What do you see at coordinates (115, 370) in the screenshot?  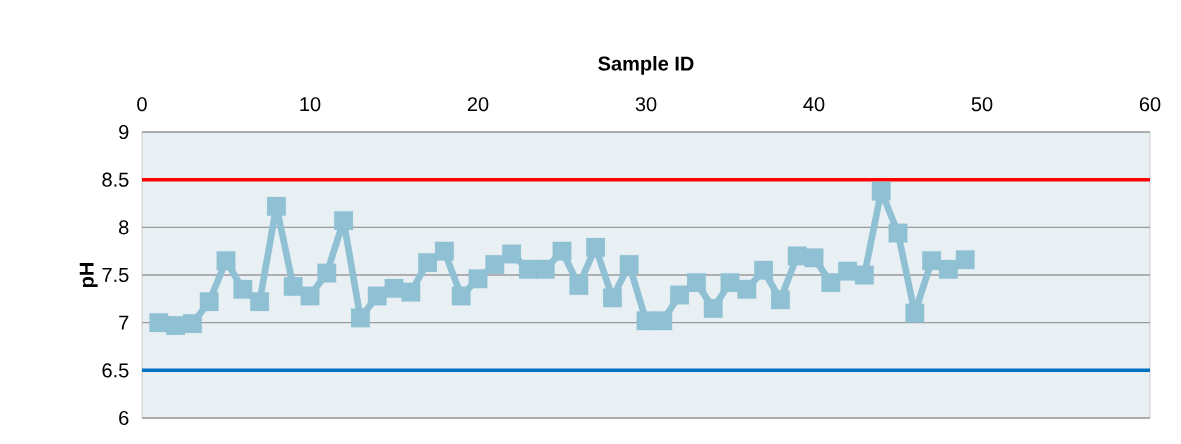 I see `y-tick-label: 6.5` at bounding box center [115, 370].